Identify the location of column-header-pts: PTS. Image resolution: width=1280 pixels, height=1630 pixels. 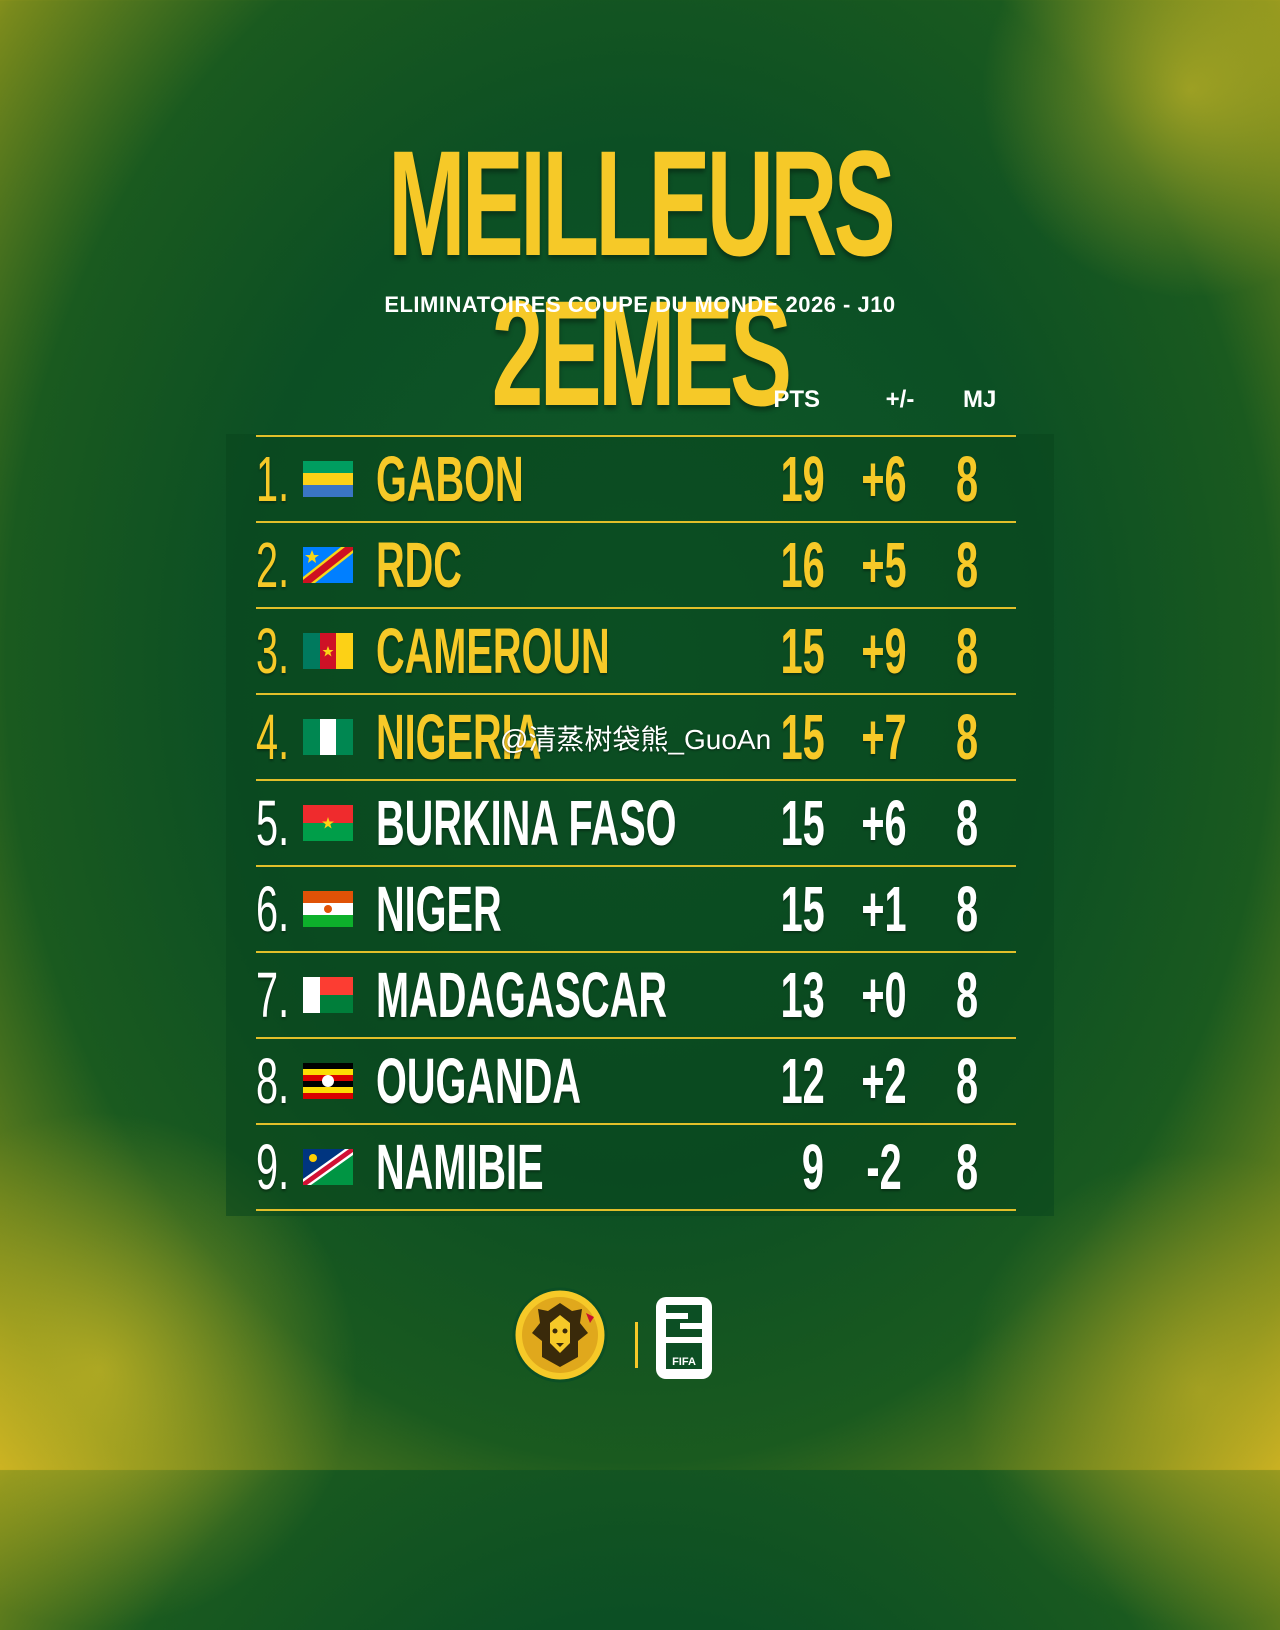
(796, 399).